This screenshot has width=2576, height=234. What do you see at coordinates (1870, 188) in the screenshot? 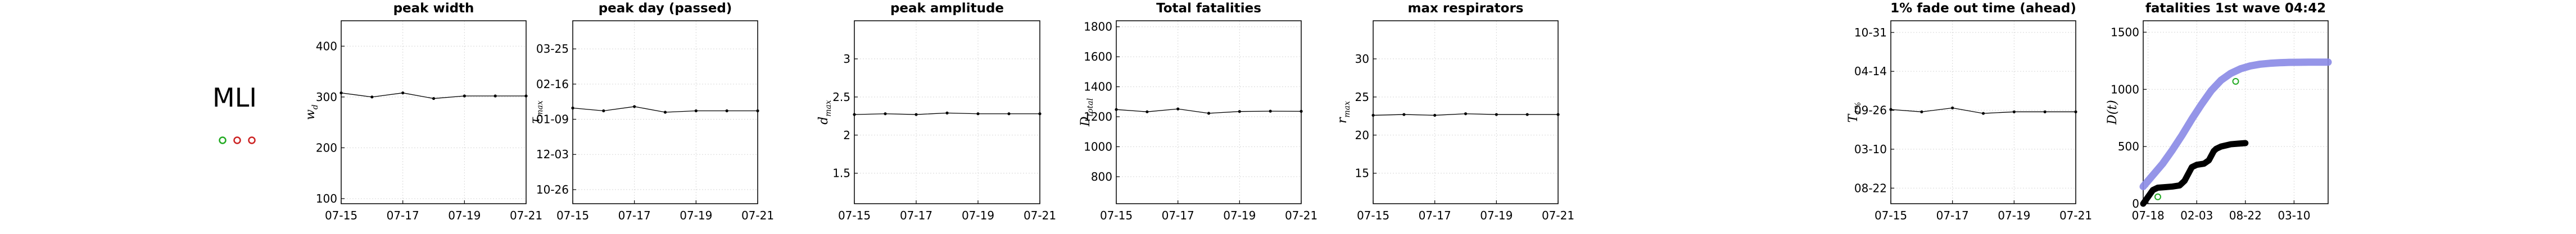
I see `y-tick-label: 08-22` at bounding box center [1870, 188].